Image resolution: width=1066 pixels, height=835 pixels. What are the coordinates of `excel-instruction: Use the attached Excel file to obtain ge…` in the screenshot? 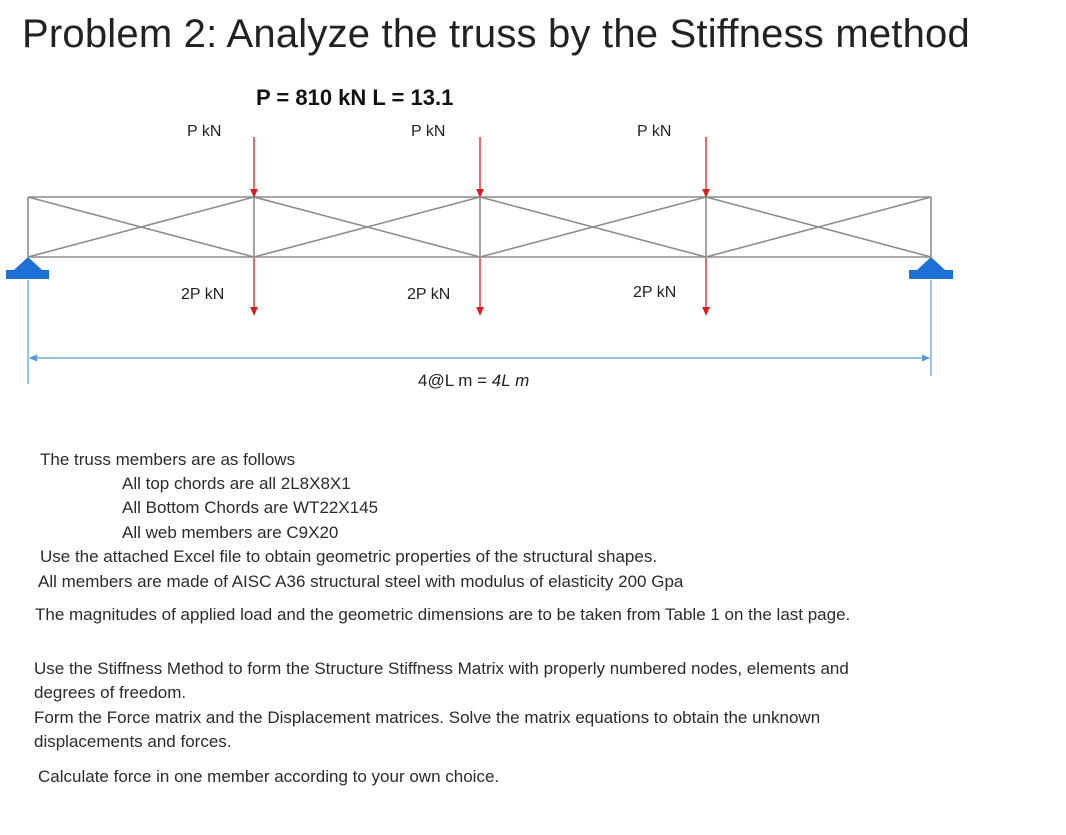 It's located at (349, 556).